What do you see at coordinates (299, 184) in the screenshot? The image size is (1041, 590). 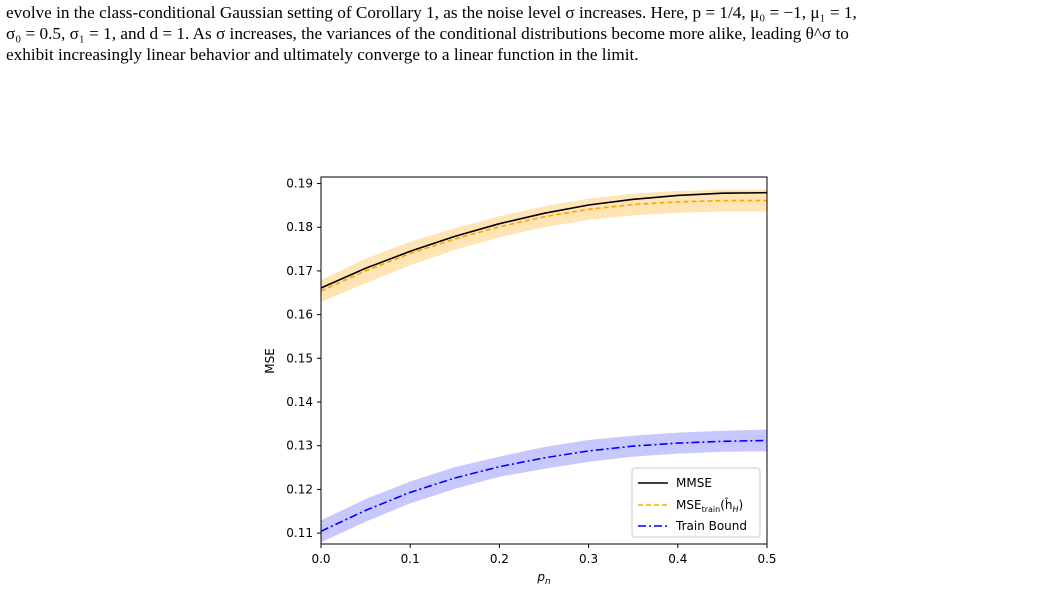 I see `y-tick-label: 0.19` at bounding box center [299, 184].